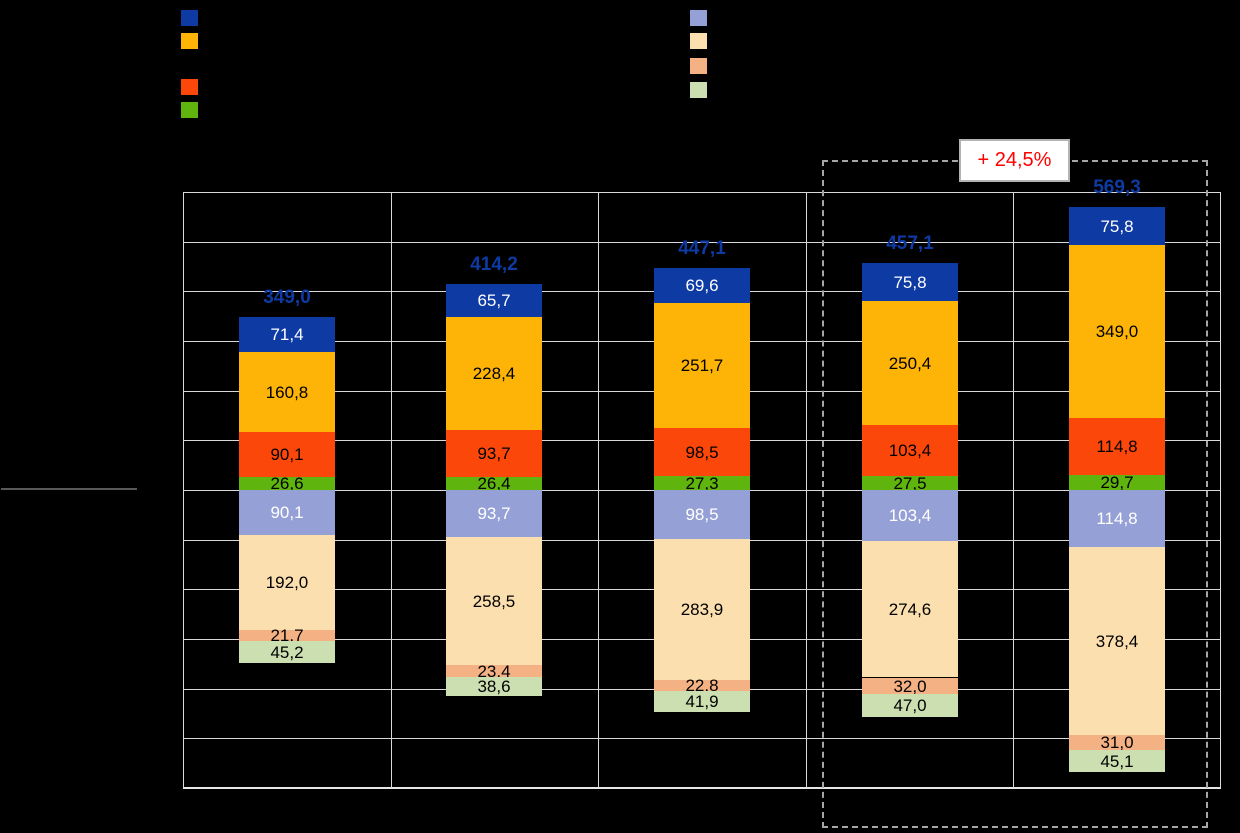 The width and height of the screenshot is (1240, 833). I want to click on bar-total-label: 457,1, so click(910, 243).